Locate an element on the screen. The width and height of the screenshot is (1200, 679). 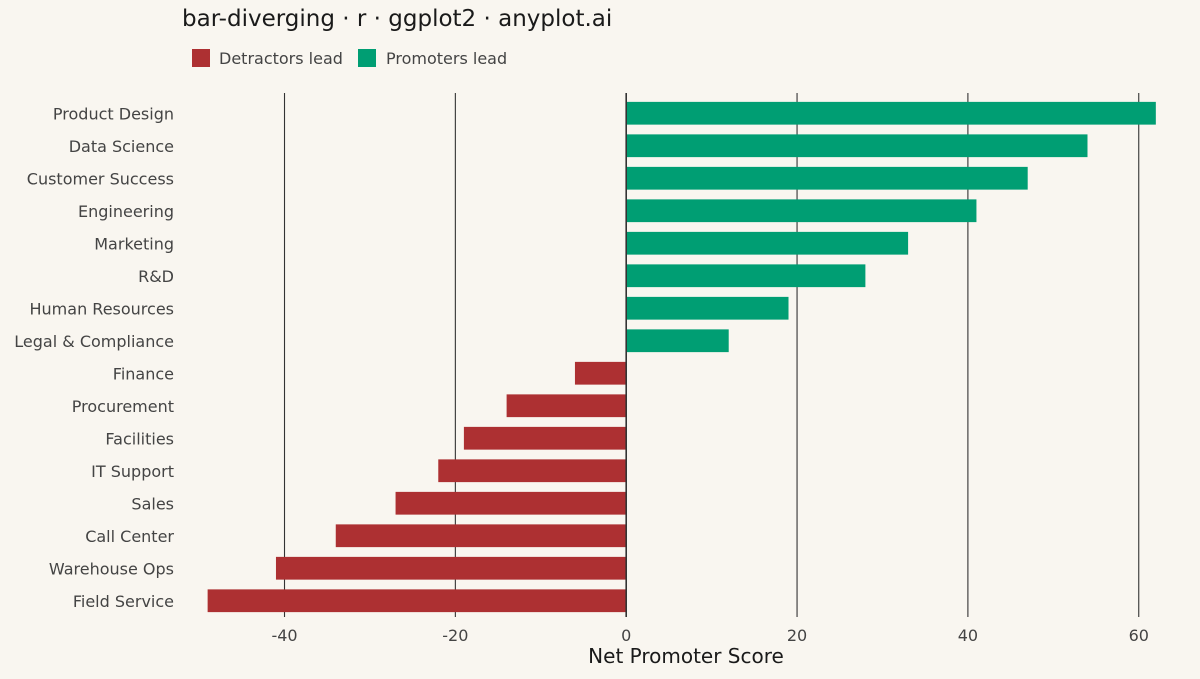
category-label: Procurement is located at coordinates (123, 406).